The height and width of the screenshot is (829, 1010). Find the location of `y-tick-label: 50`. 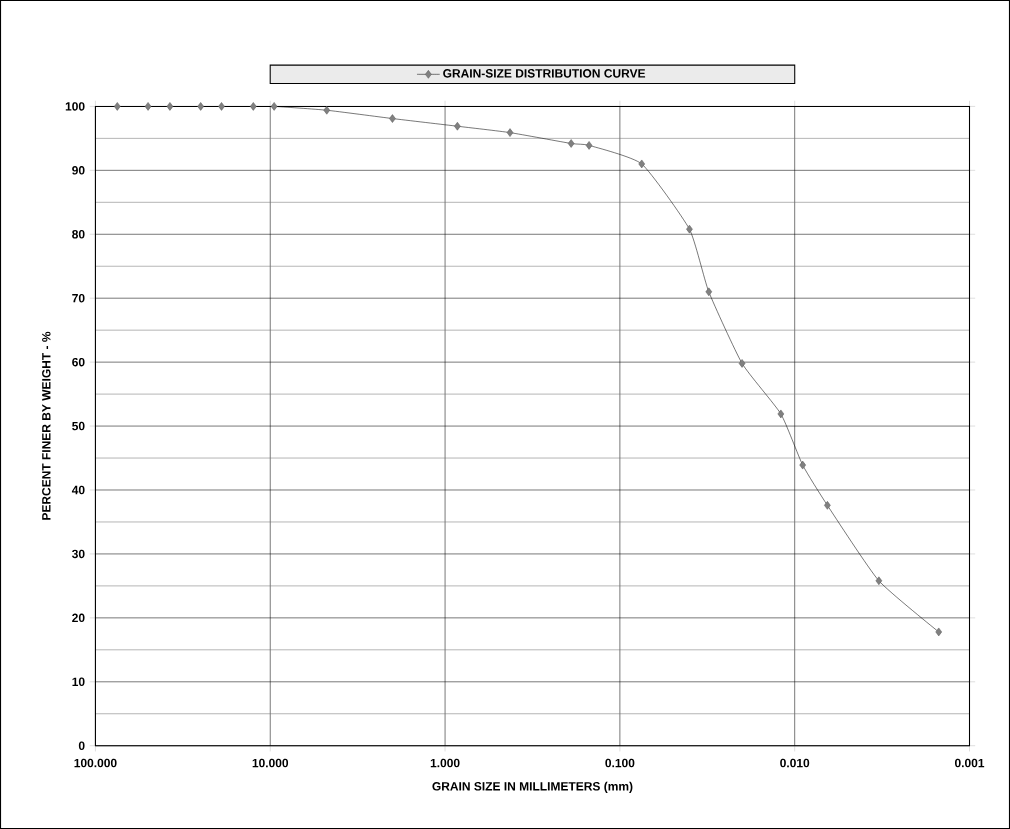

y-tick-label: 50 is located at coordinates (78, 426).